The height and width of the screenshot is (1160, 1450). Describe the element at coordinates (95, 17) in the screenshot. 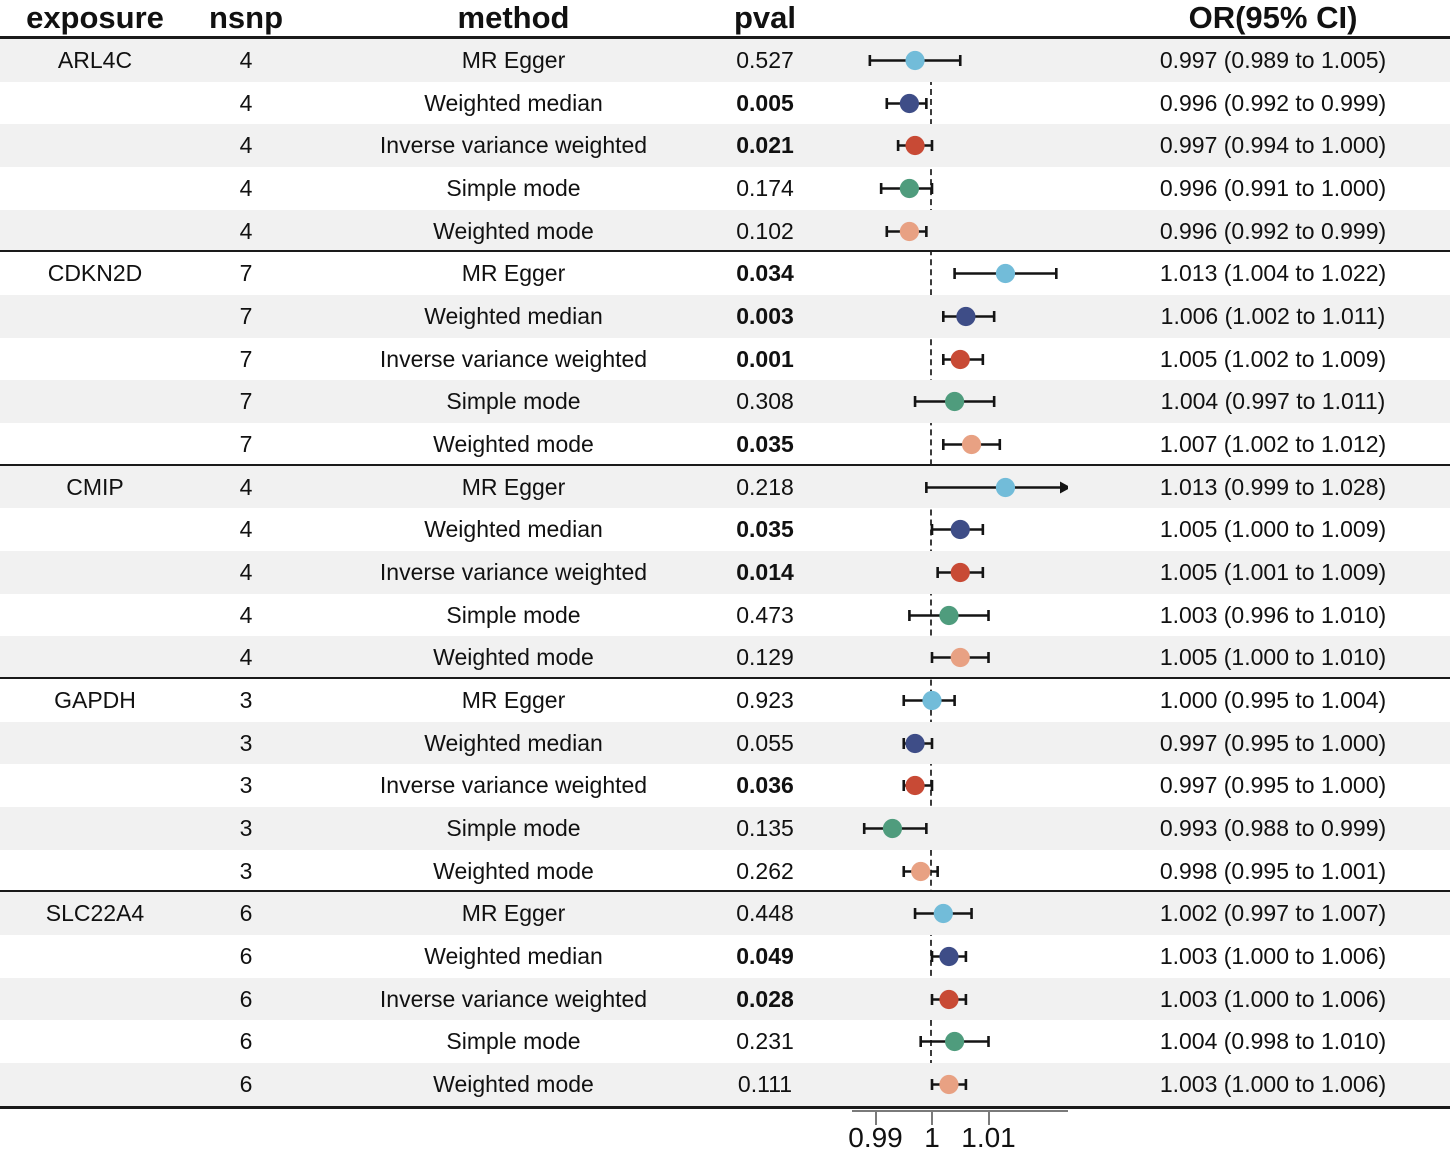

I see `header-exposure: exposure` at that location.